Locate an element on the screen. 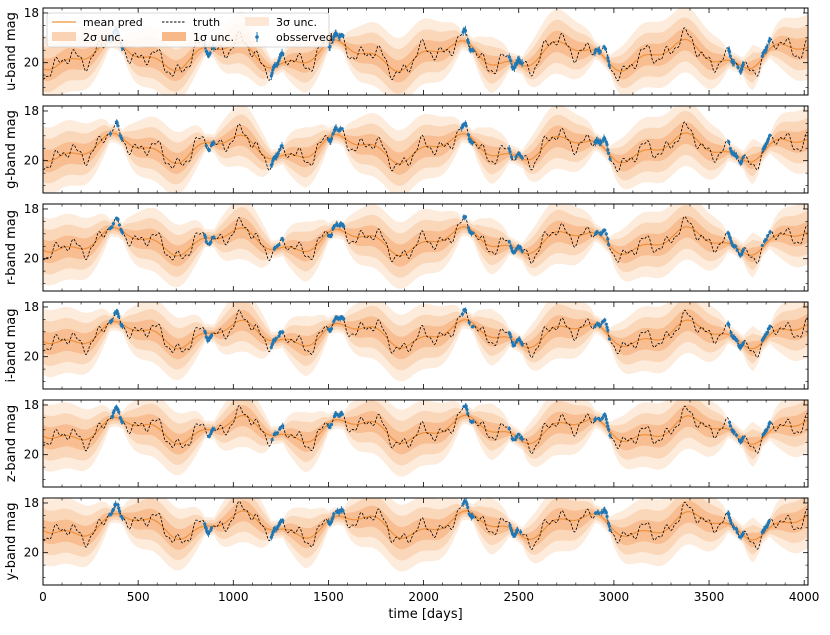 This screenshot has height=635, width=830. truth-line is located at coordinates (425, 54).